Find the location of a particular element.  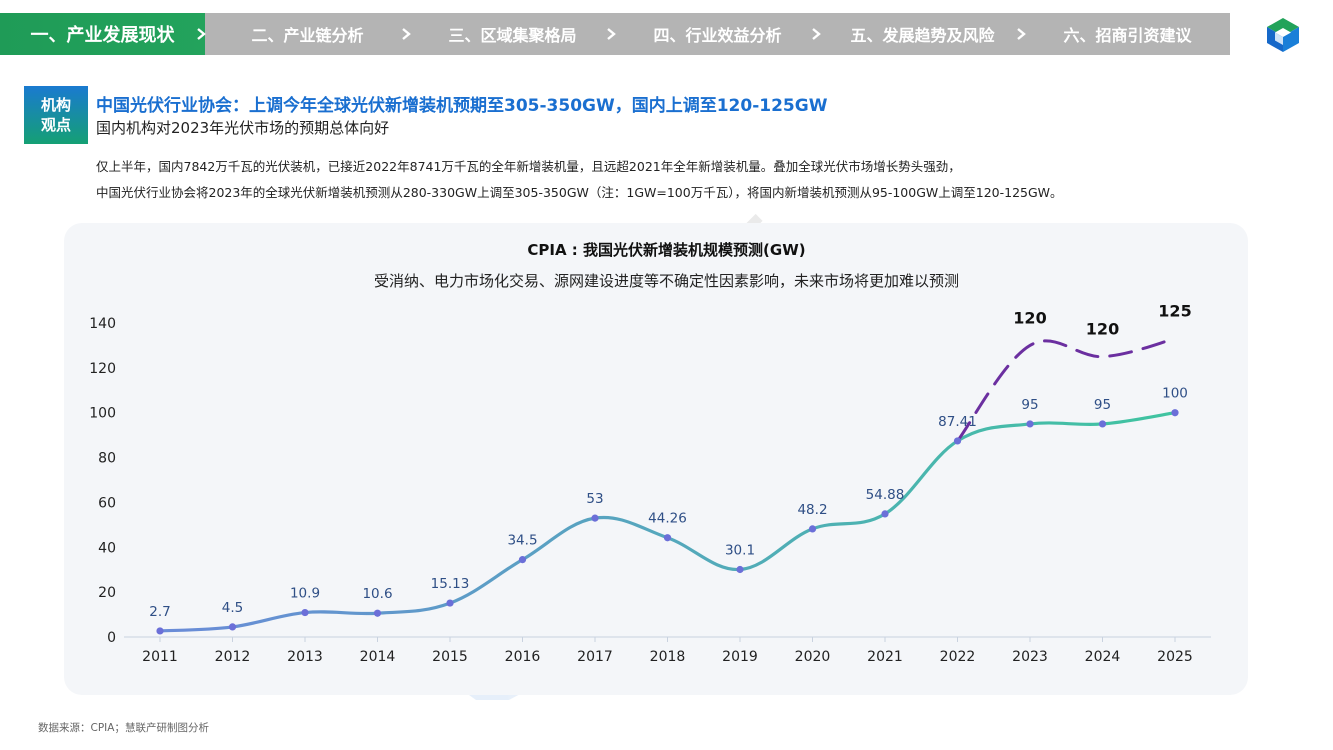

tab-label: 四、行业效益分析 is located at coordinates (717, 35).